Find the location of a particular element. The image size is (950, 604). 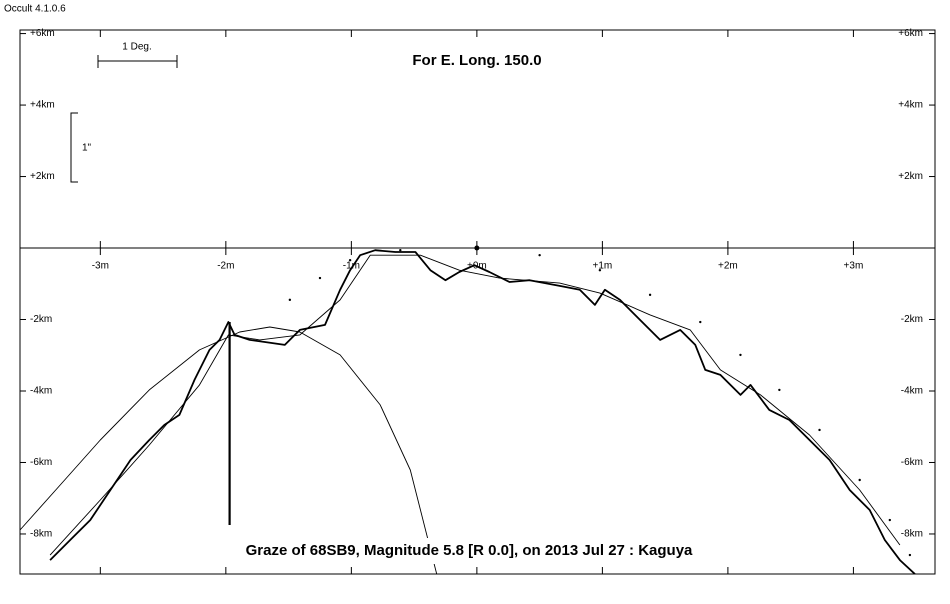

x-tick-label: -1m is located at coordinates (351, 266).